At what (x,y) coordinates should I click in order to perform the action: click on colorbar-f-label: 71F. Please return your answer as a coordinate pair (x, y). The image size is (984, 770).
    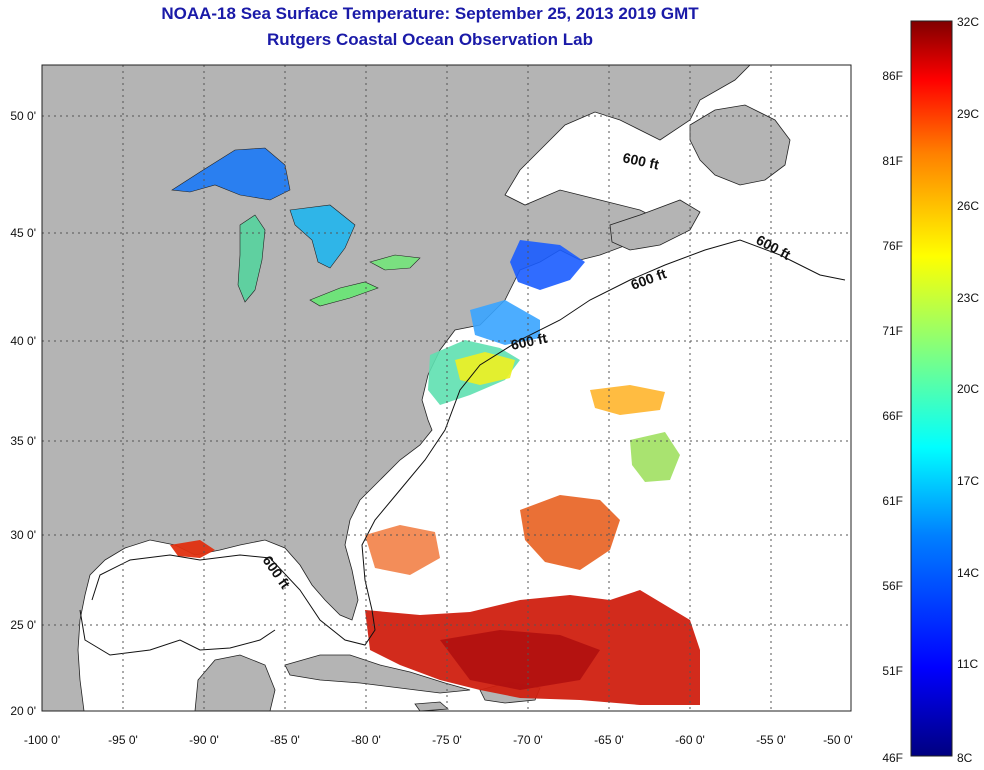
    Looking at the image, I should click on (892, 331).